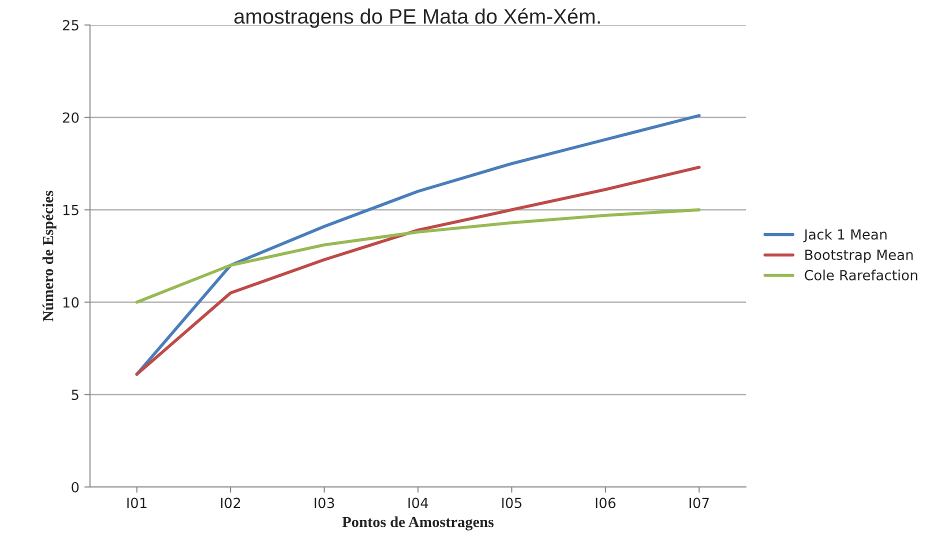 The width and height of the screenshot is (928, 549). What do you see at coordinates (512, 503) in the screenshot?
I see `x-tick-label: I05` at bounding box center [512, 503].